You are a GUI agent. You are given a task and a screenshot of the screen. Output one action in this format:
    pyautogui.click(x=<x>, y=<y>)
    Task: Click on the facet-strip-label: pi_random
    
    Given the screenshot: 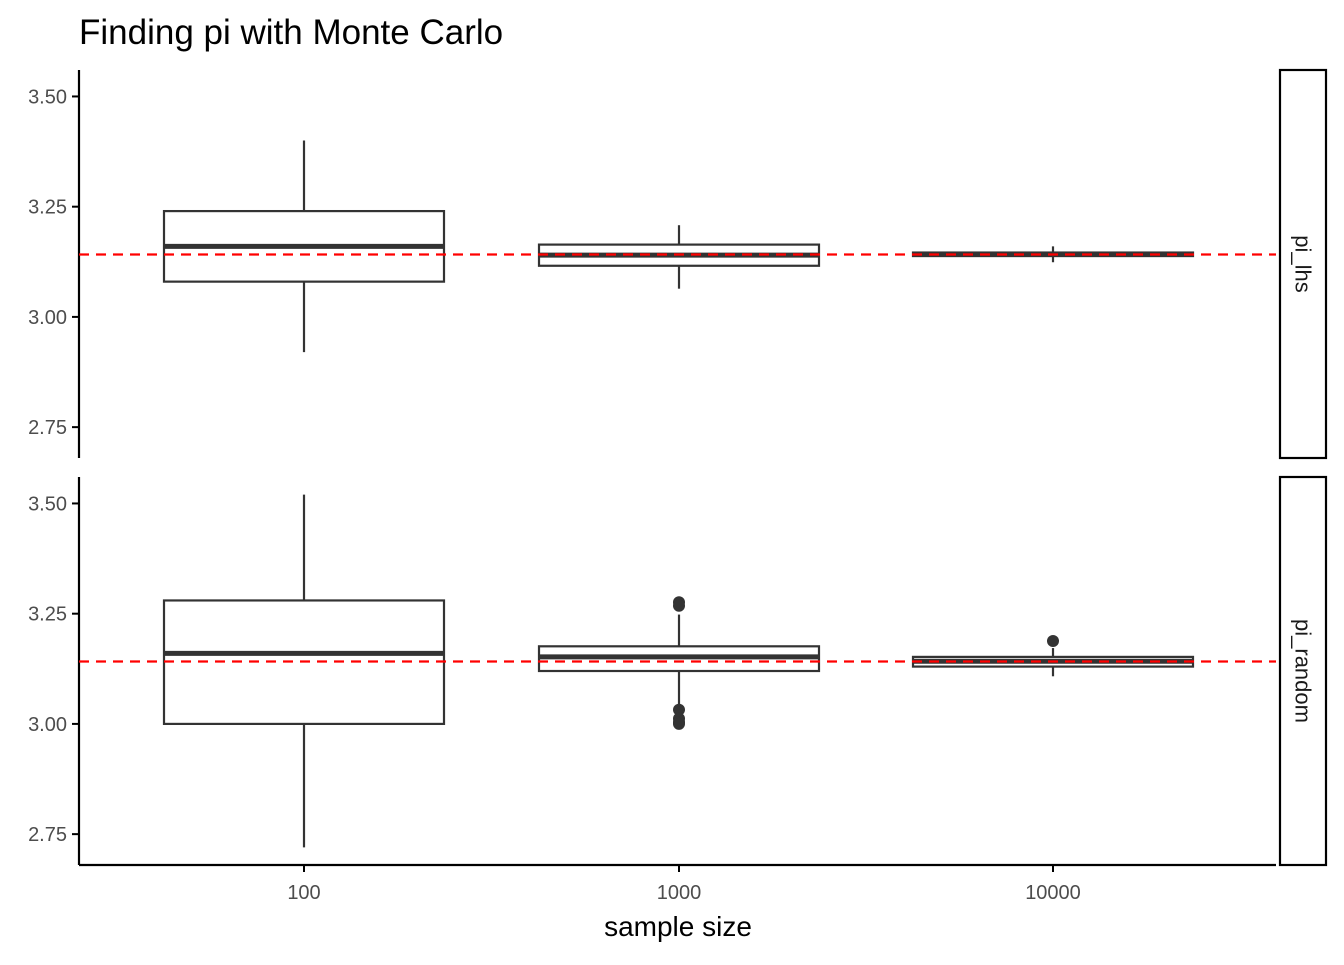 What is the action you would take?
    pyautogui.click(x=1303, y=671)
    